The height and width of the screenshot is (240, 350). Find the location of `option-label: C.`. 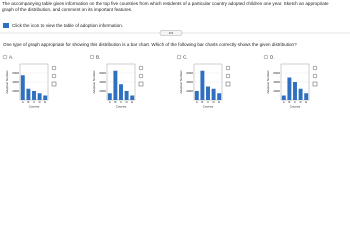

option-label: C. is located at coordinates (185, 56).